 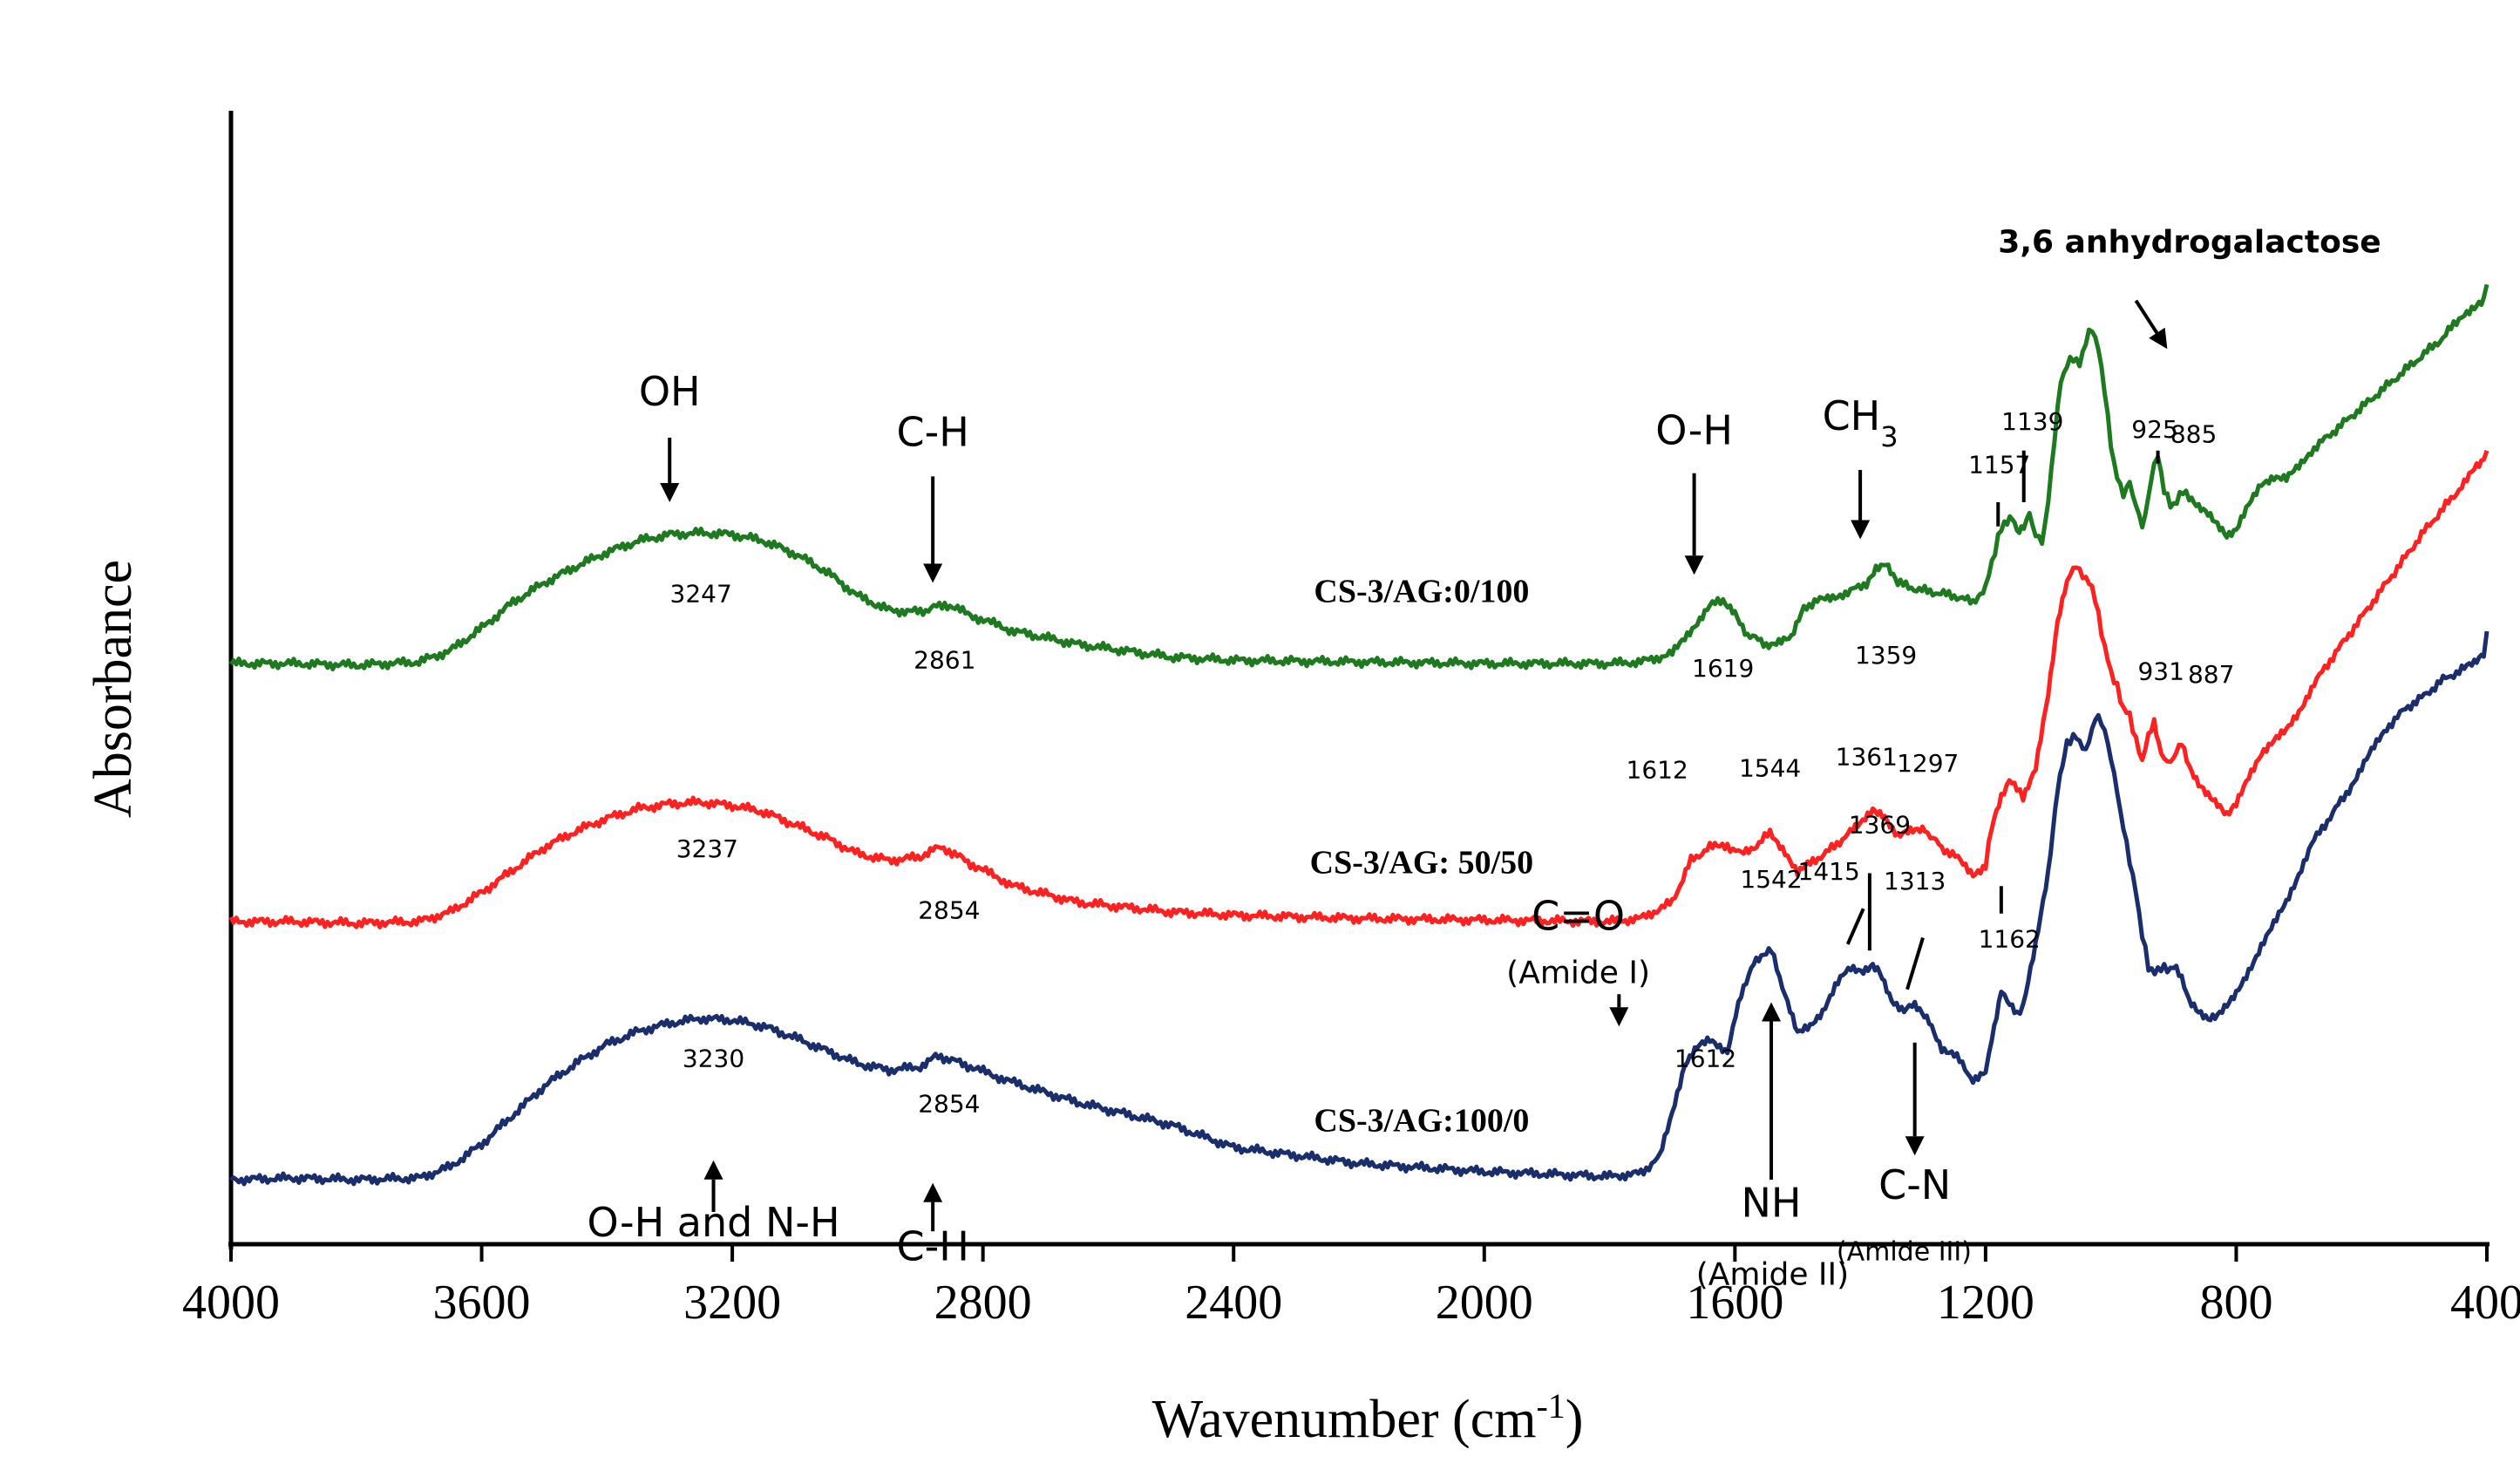 What do you see at coordinates (1421, 592) in the screenshot?
I see `series-label: CS-3/AG:0/100` at bounding box center [1421, 592].